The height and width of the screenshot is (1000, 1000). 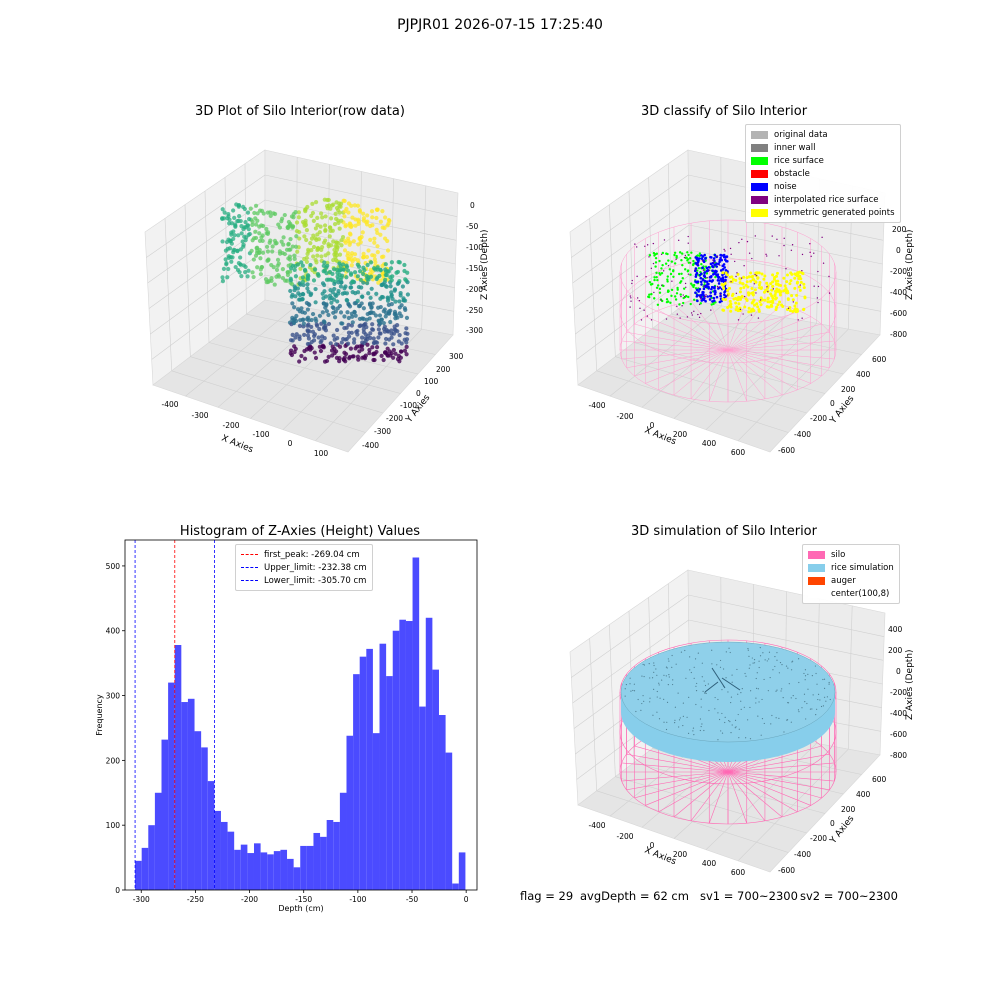 What do you see at coordinates (724, 111) in the screenshot?
I see `panel2-title: 3D classify of Silo Interior` at bounding box center [724, 111].